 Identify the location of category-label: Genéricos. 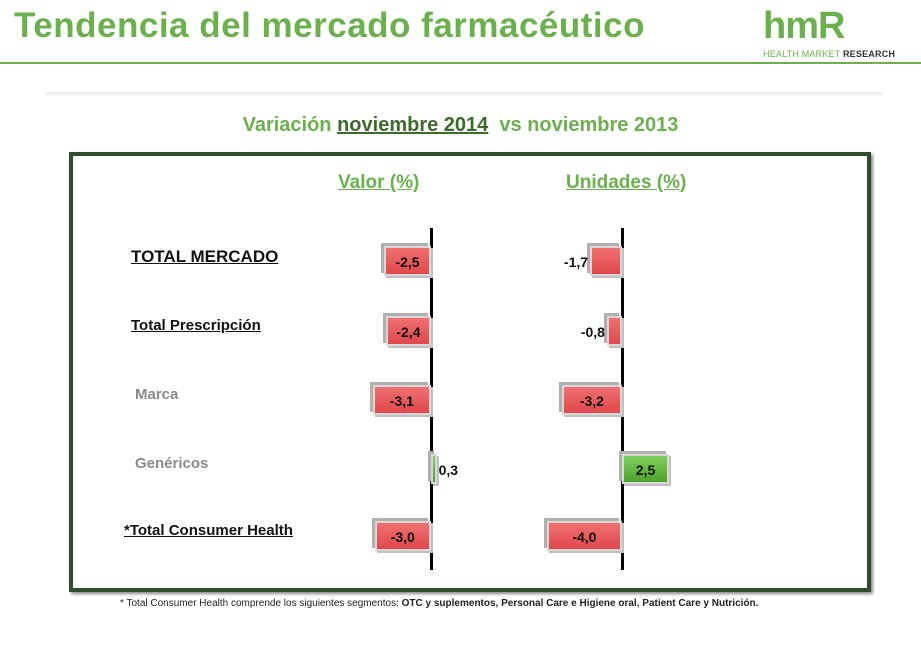
(172, 463).